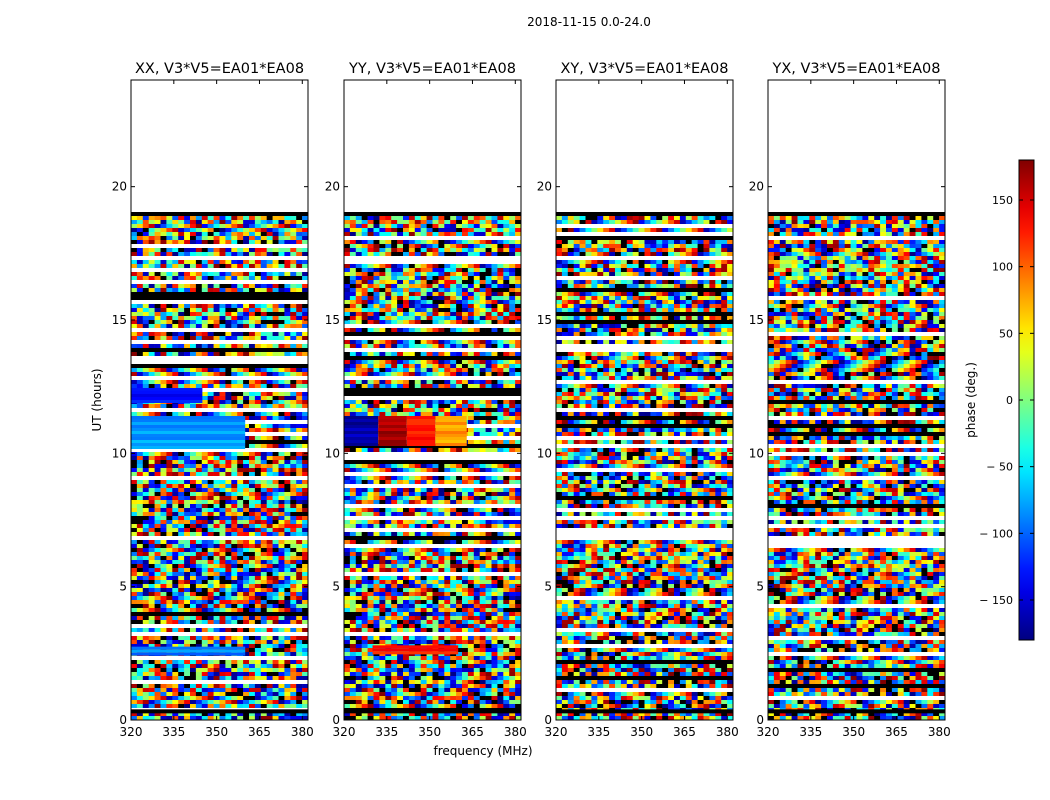 The width and height of the screenshot is (1050, 800). Describe the element at coordinates (1002, 267) in the screenshot. I see `colorbar-tick-label: 100` at that location.